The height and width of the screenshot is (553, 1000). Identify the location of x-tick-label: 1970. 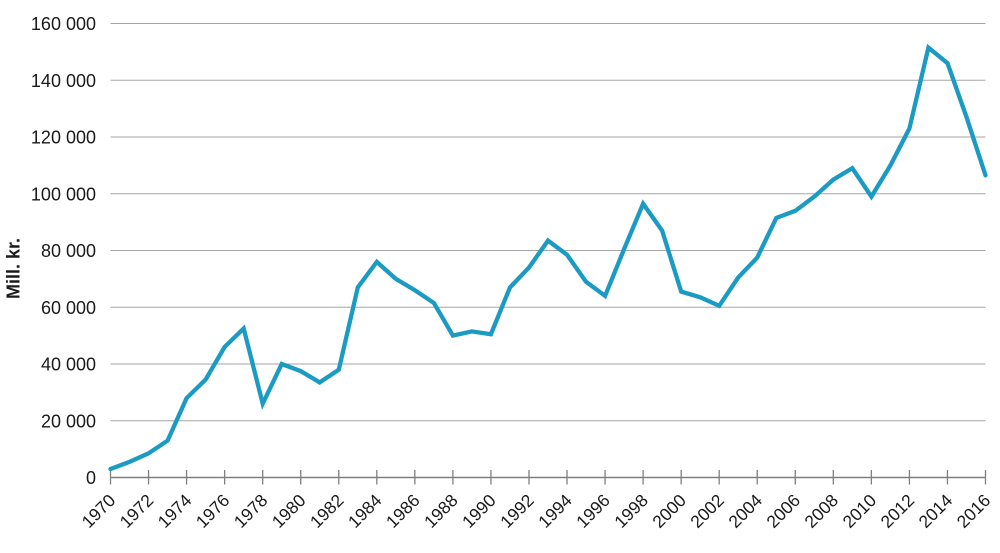
(99, 511).